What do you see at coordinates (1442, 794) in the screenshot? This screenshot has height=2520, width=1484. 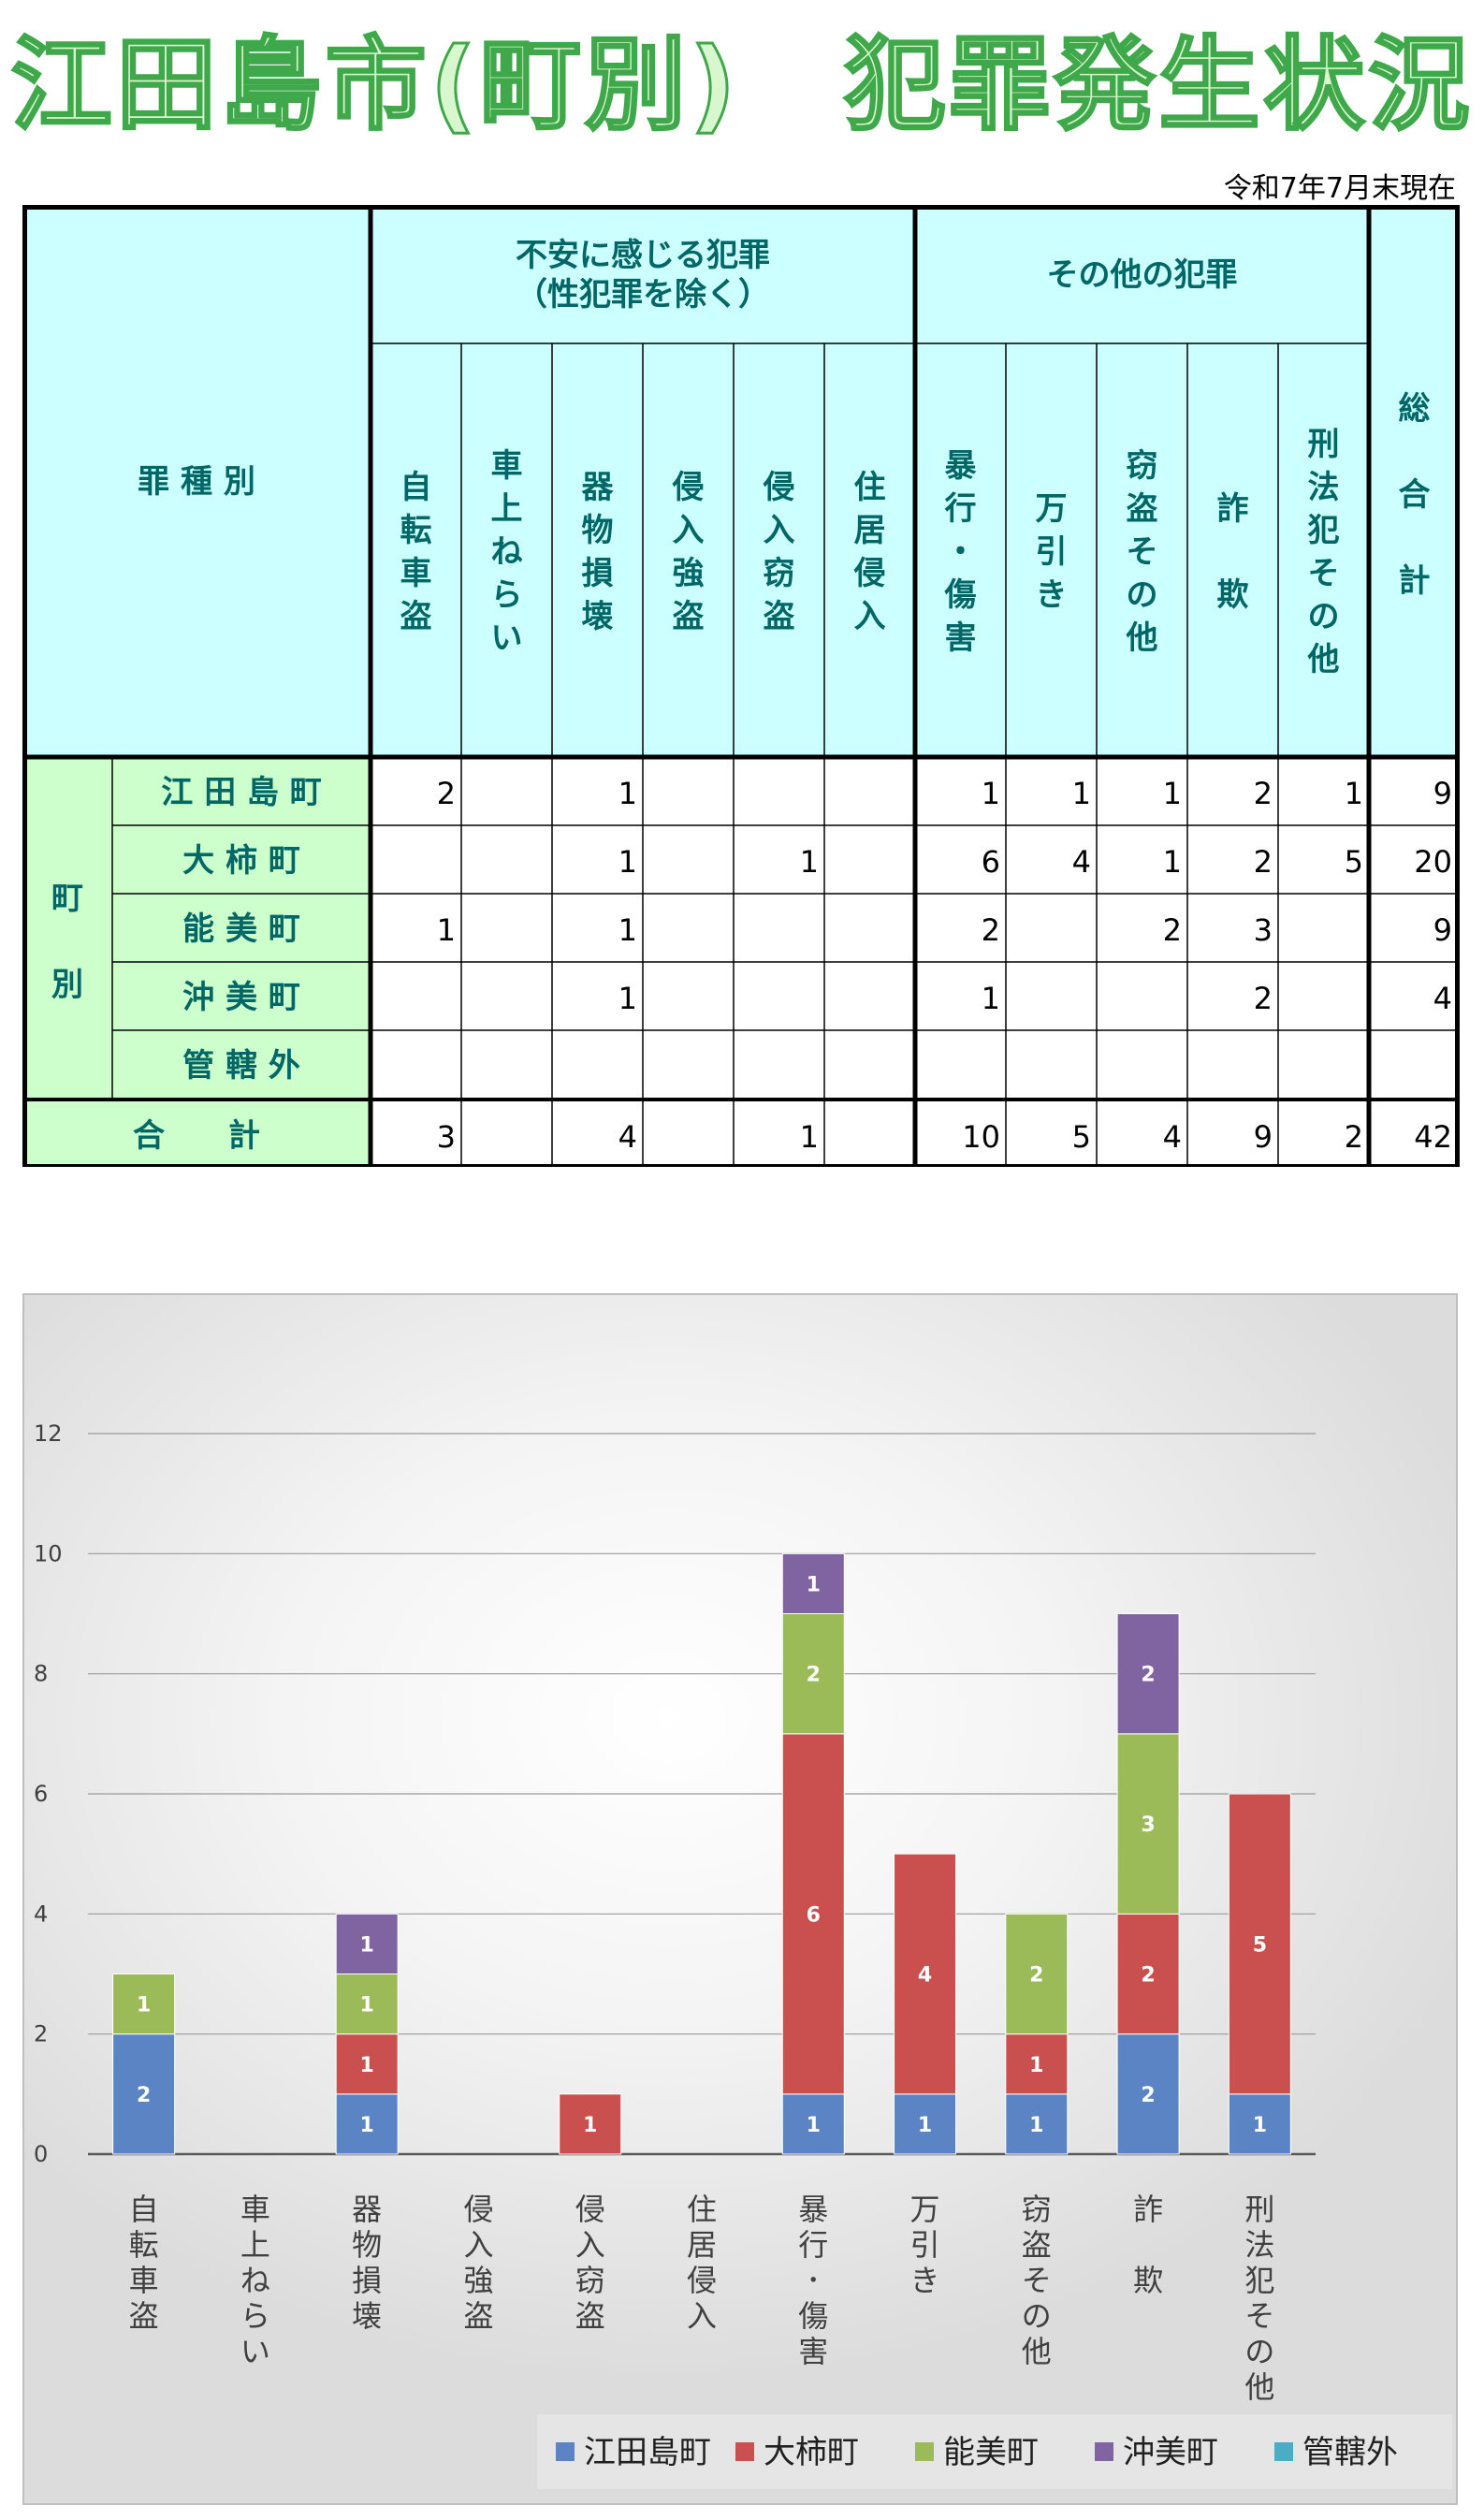 I see `row-total-value: 9` at bounding box center [1442, 794].